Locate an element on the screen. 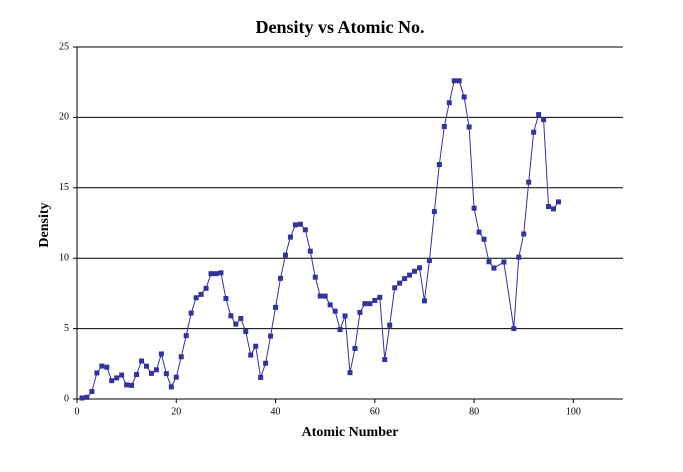 The image size is (683, 472). y-tick-label: 15 is located at coordinates (64, 187).